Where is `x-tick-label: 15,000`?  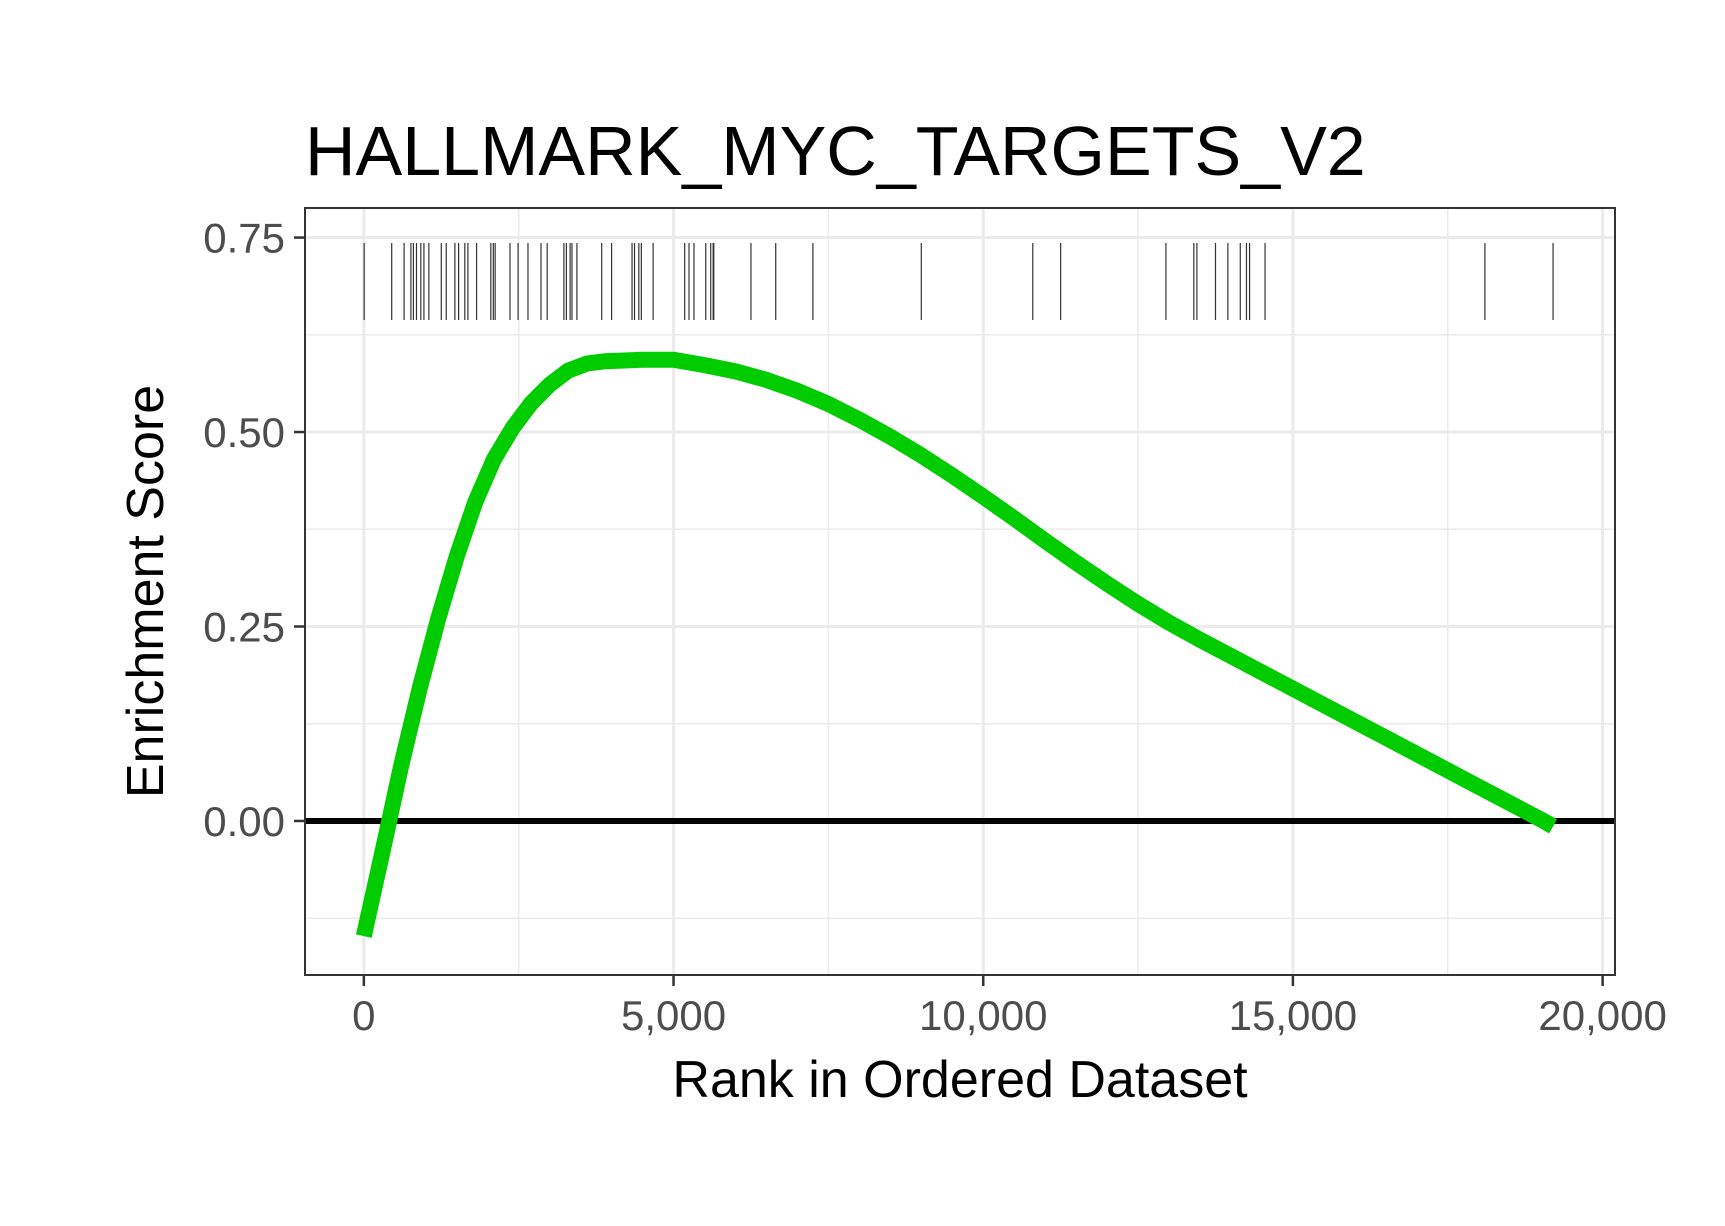
x-tick-label: 15,000 is located at coordinates (1293, 1015).